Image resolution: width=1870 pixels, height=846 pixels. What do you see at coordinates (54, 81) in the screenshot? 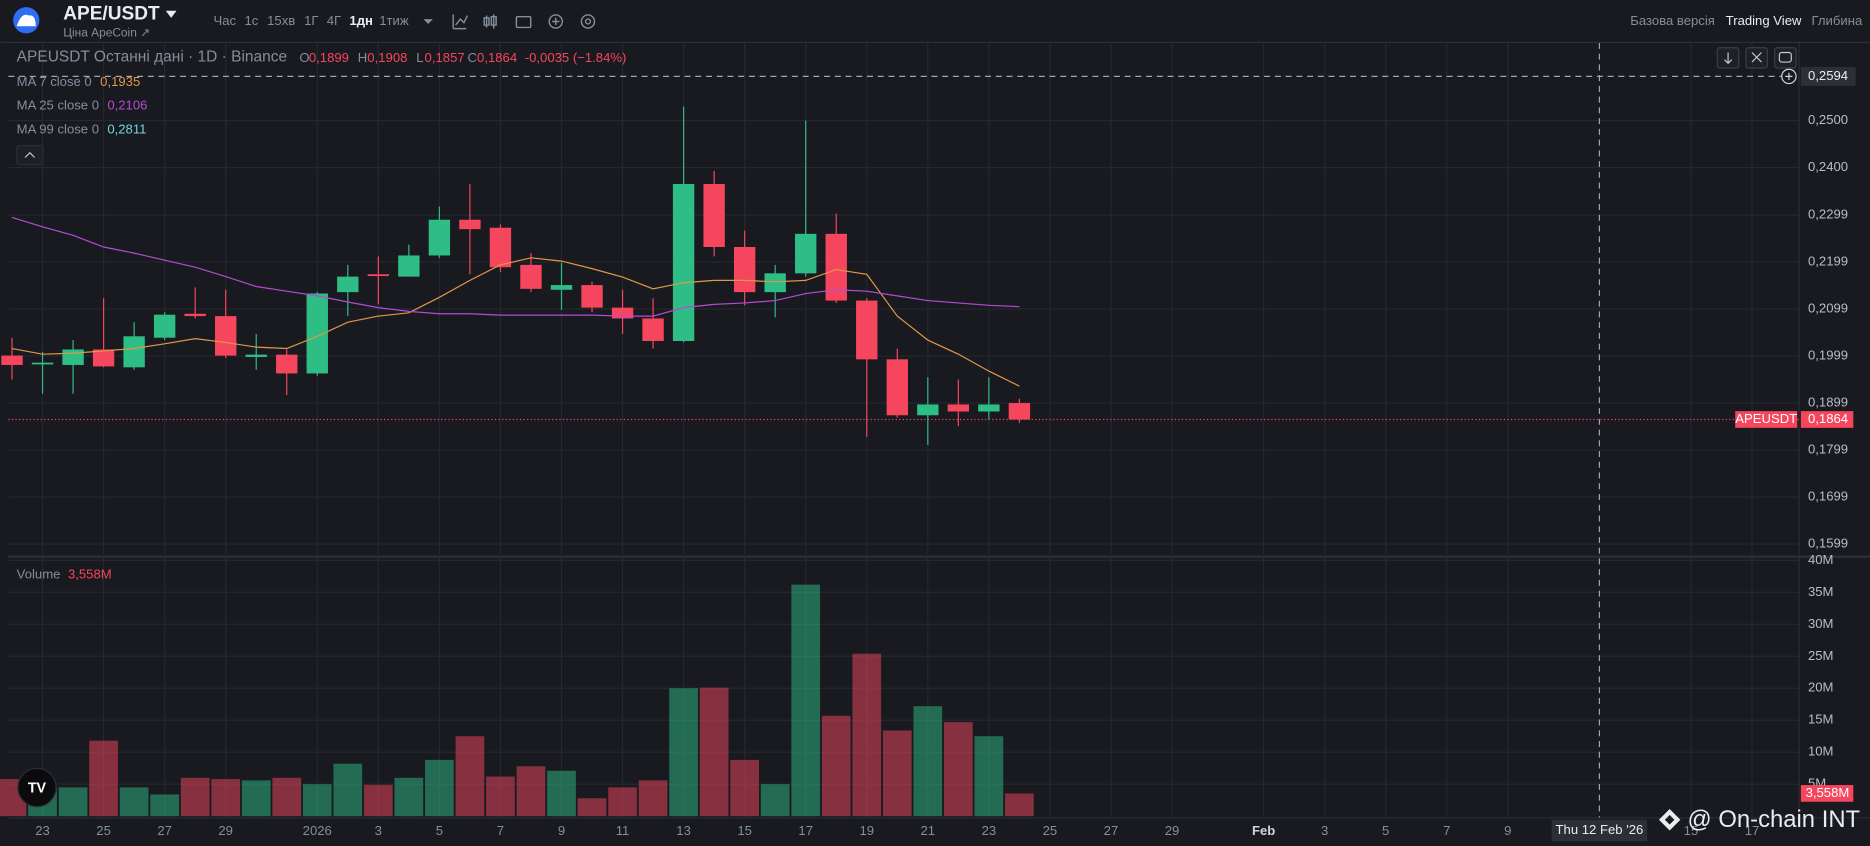
I see `legend-name: MA 7 close 0` at bounding box center [54, 81].